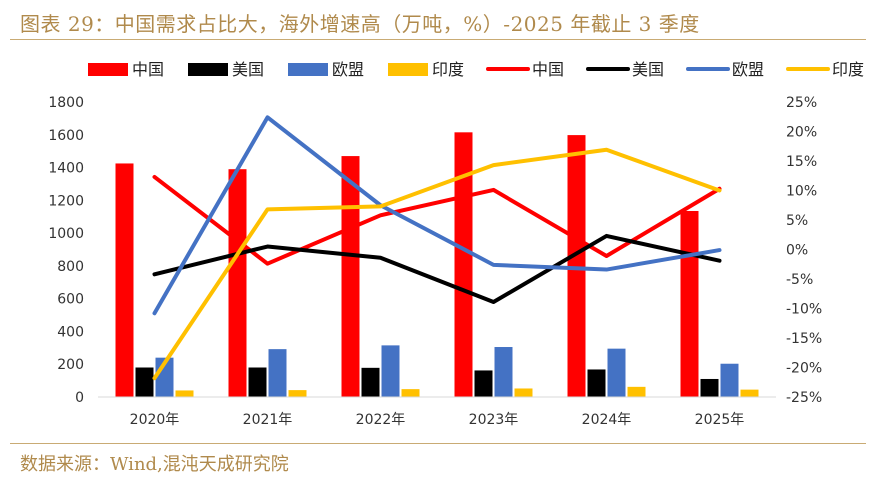 The image size is (876, 484). Describe the element at coordinates (797, 221) in the screenshot. I see `right-tick-label: 5%` at that location.